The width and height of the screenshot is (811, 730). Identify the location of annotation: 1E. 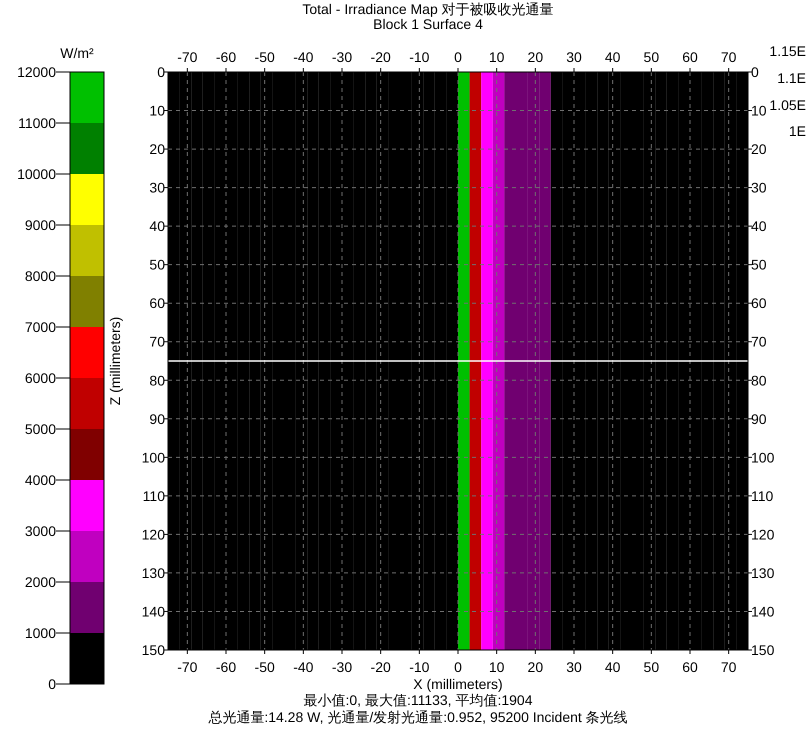
(797, 131).